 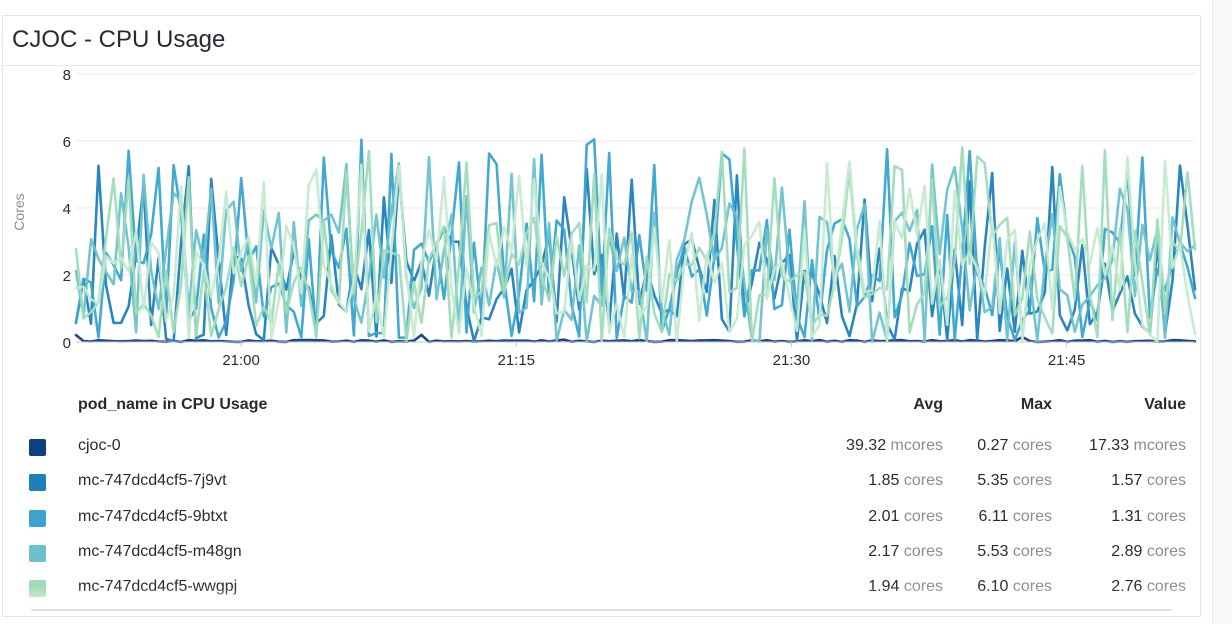 What do you see at coordinates (1165, 404) in the screenshot?
I see `legend-header-value: Value` at bounding box center [1165, 404].